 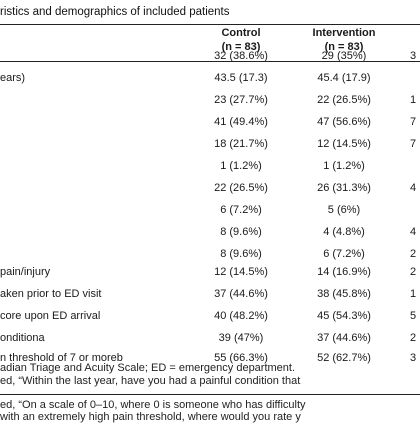 What do you see at coordinates (344, 210) in the screenshot?
I see `intervention-value: 5 (6%)` at bounding box center [344, 210].